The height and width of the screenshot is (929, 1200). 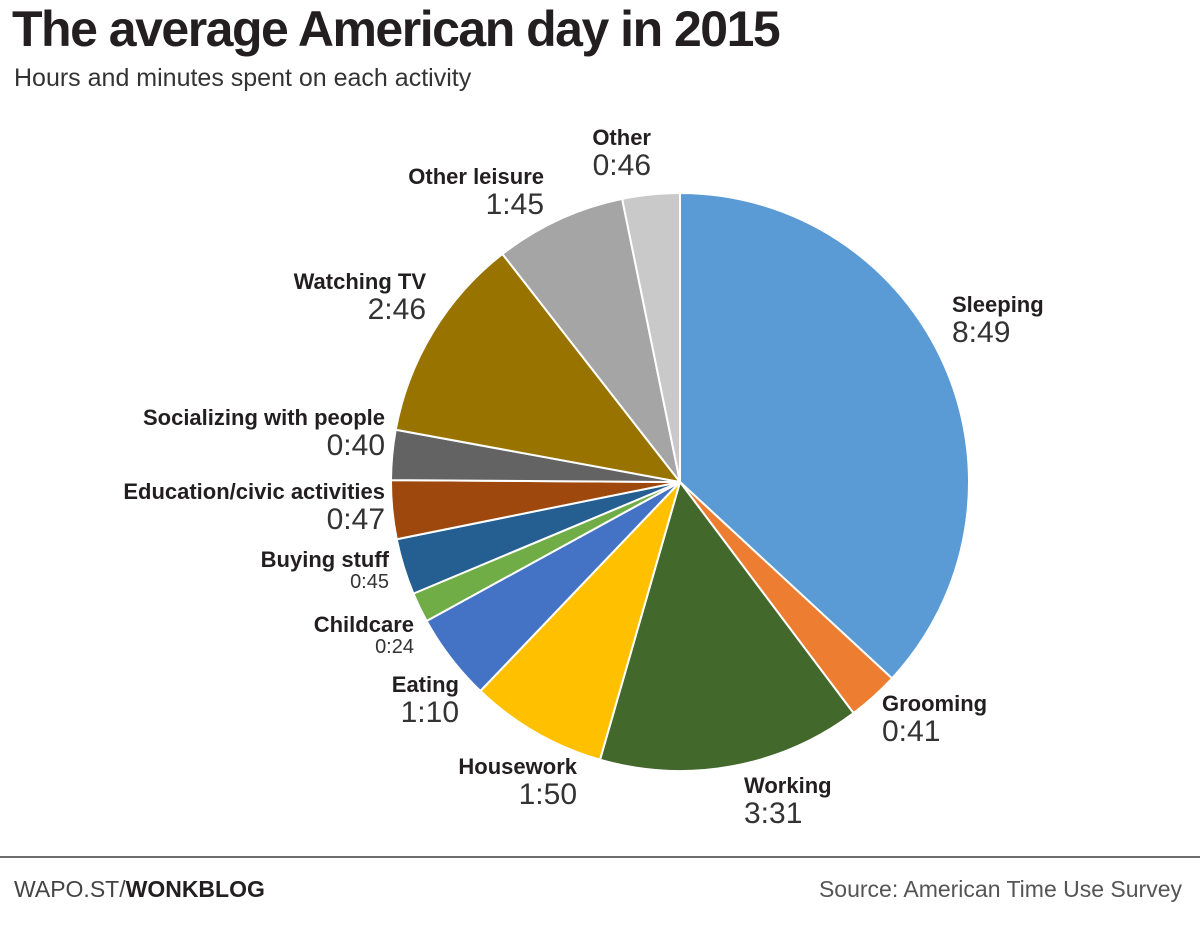 I want to click on slice-label-childcare: Childcare 0:24, so click(x=363, y=635).